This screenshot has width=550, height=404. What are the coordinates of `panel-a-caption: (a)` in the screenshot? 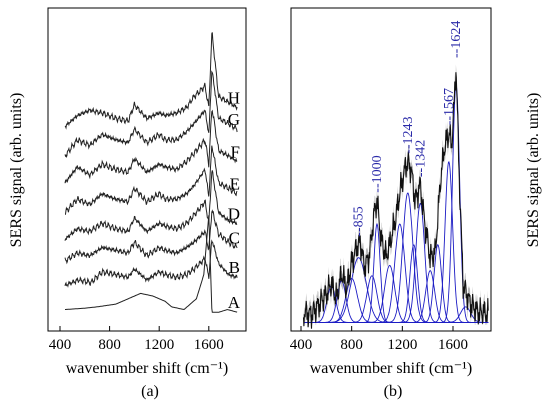 It's located at (150, 391).